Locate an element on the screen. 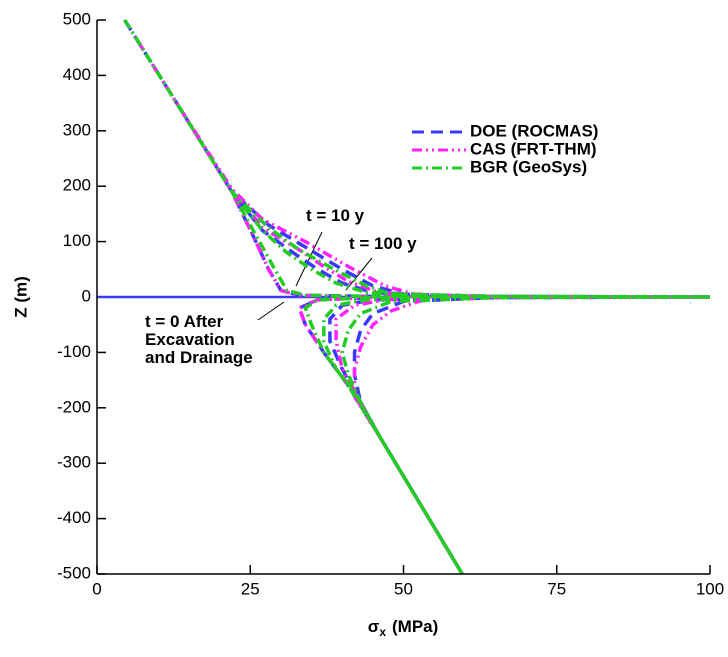 The height and width of the screenshot is (657, 728). y-tick-label: 200 is located at coordinates (77, 185).